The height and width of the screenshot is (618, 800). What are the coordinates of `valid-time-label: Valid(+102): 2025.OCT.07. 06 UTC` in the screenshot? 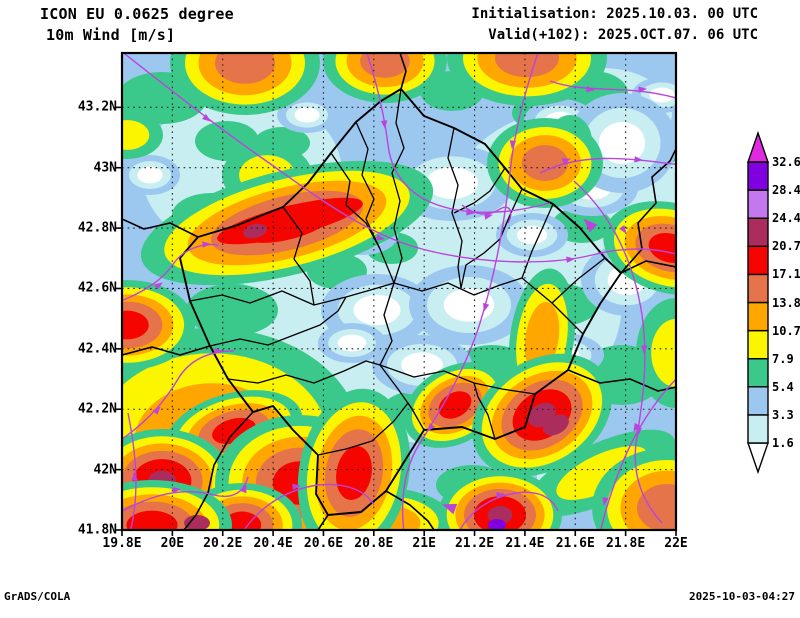 It's located at (623, 35).